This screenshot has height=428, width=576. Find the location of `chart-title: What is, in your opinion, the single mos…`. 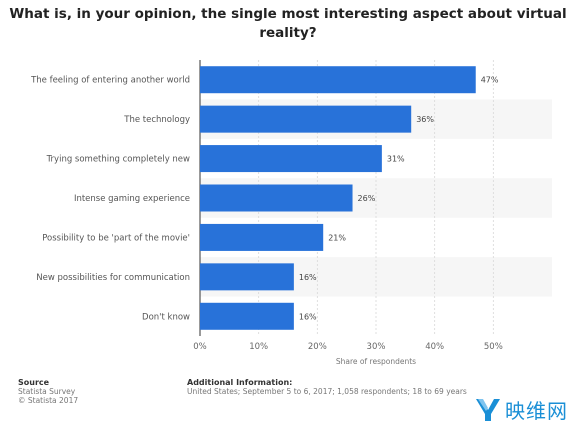

chart-title: What is, in your opinion, the single mos… is located at coordinates (288, 23).